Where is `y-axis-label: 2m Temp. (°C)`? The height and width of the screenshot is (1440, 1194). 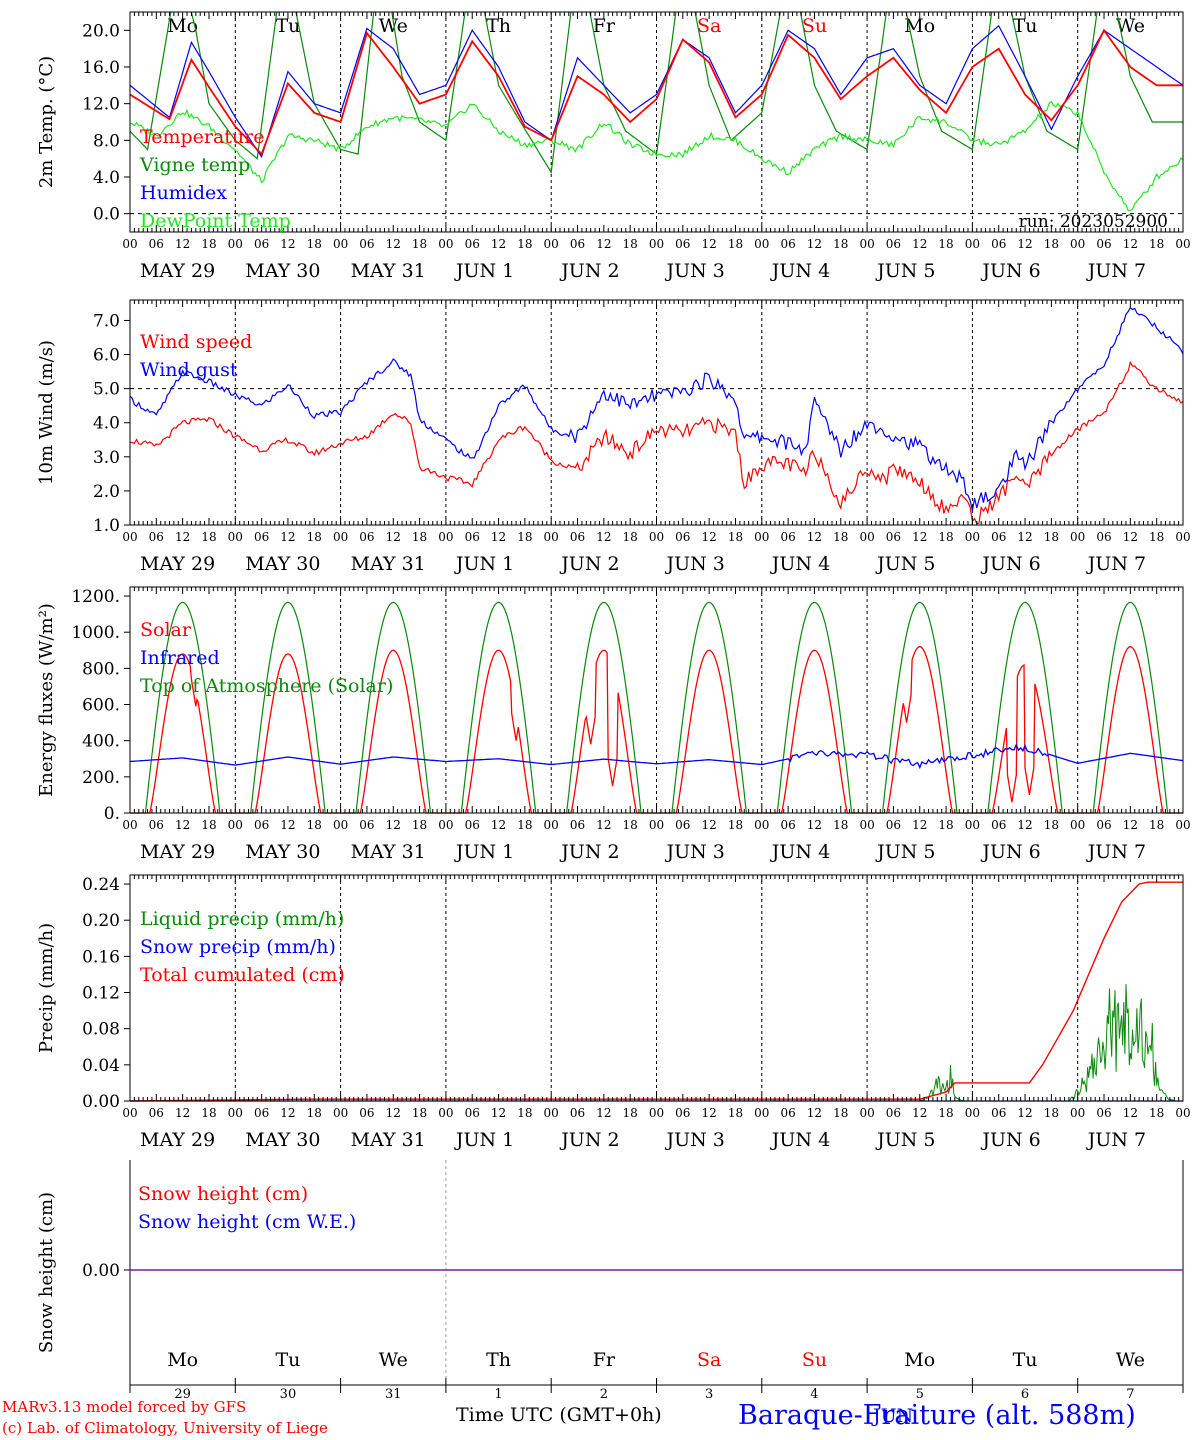
y-axis-label: 2m Temp. (°C) is located at coordinates (46, 122).